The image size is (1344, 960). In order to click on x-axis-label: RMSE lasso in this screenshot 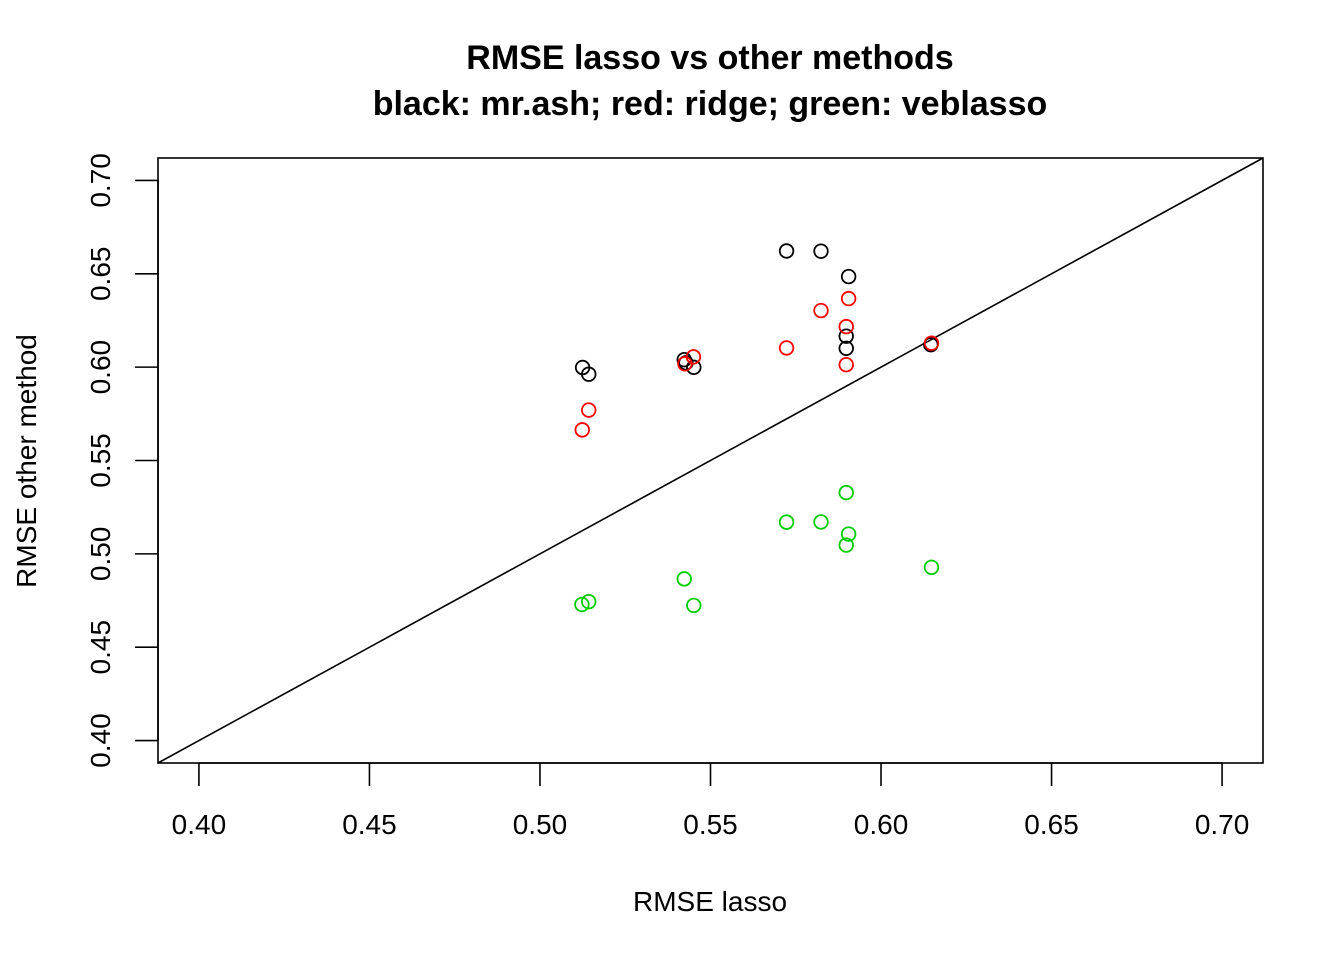, I will do `click(710, 901)`.